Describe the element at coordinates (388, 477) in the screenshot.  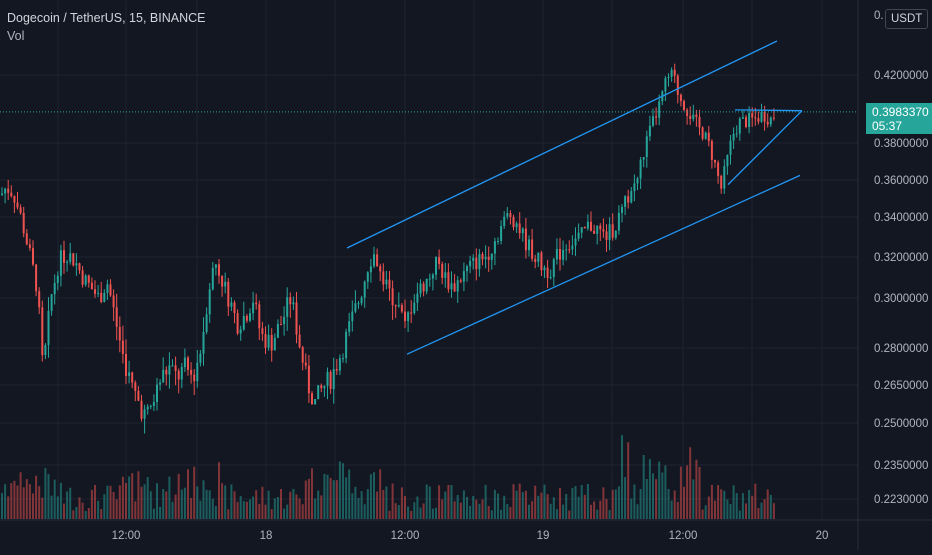
I see `volume-layer` at that location.